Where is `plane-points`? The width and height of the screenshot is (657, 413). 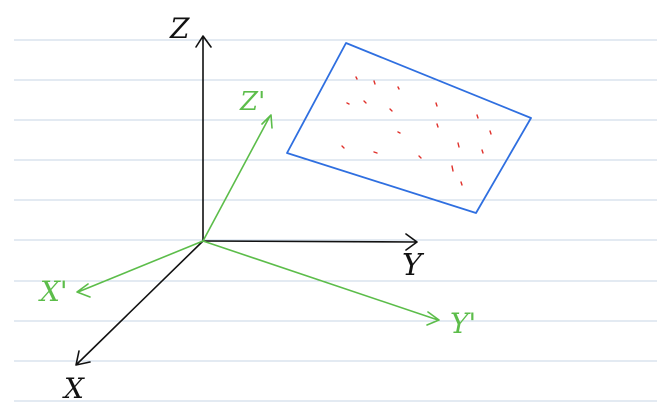 plane-points is located at coordinates (416, 131).